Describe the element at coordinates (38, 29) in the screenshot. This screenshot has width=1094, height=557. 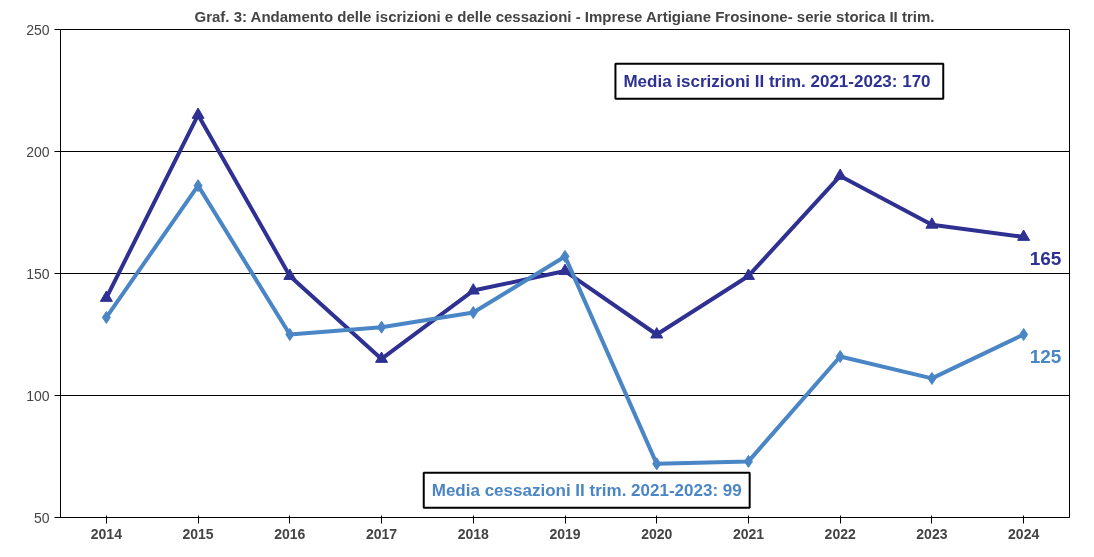
I see `y-tick-label: 250` at that location.